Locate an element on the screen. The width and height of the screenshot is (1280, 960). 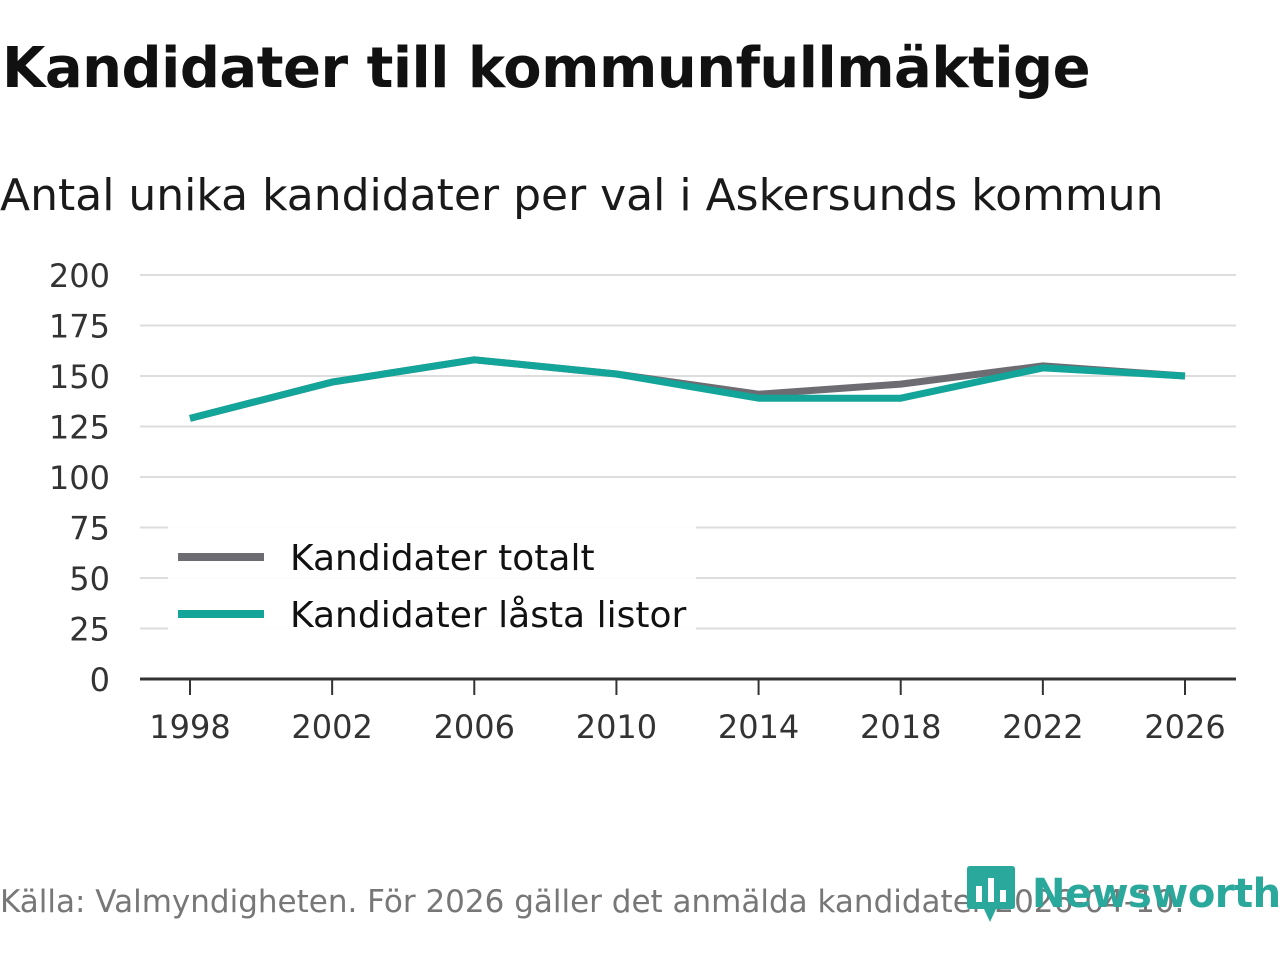
y-tick-label-150: 150 is located at coordinates (79, 377).